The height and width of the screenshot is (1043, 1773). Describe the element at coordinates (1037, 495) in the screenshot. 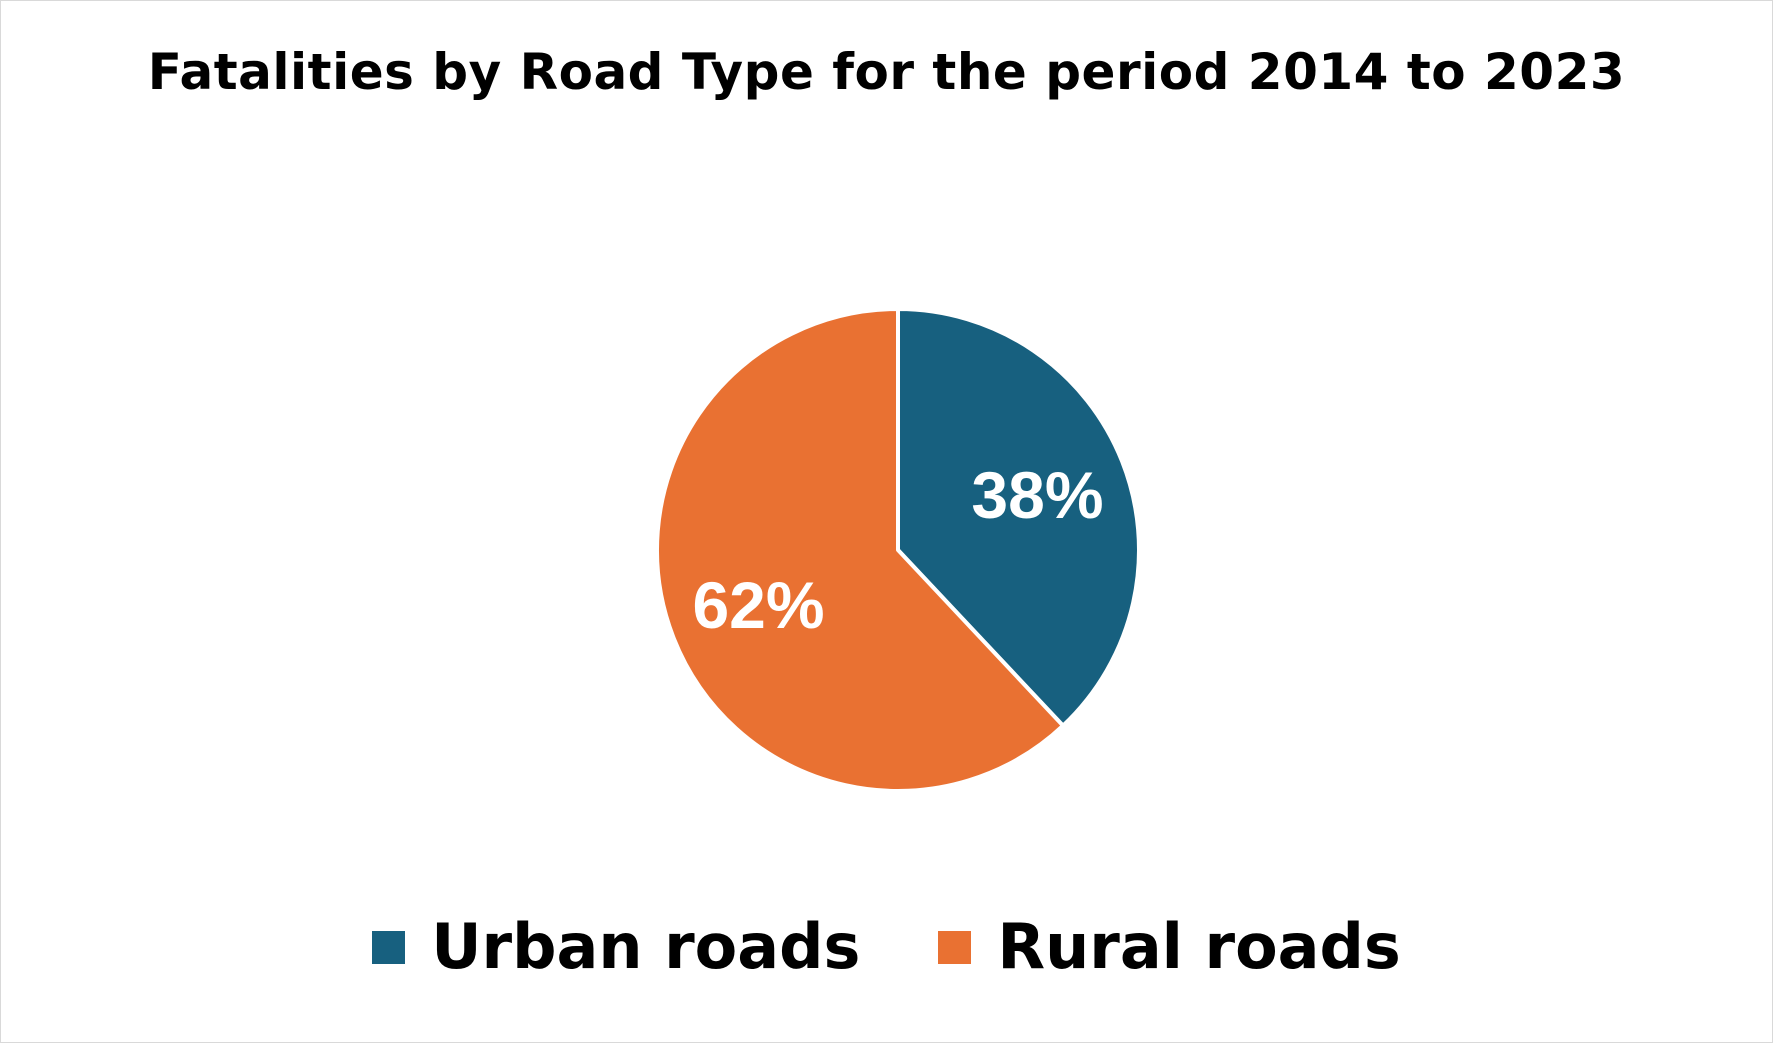

I see `data-label-urban-roads: 38%` at that location.